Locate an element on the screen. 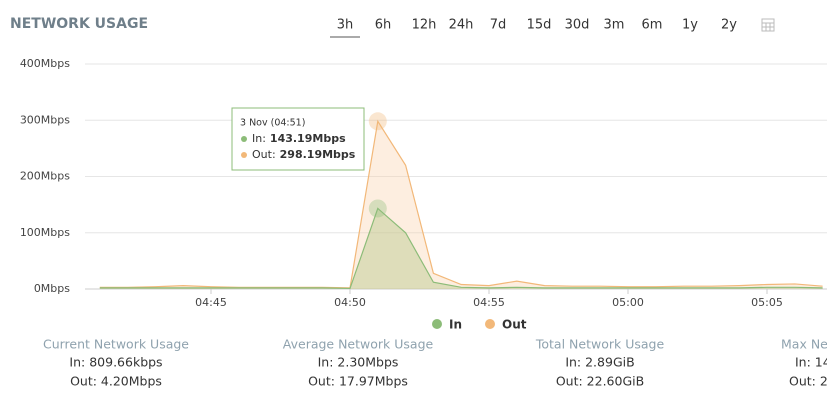  legend-label: Out is located at coordinates (514, 325).